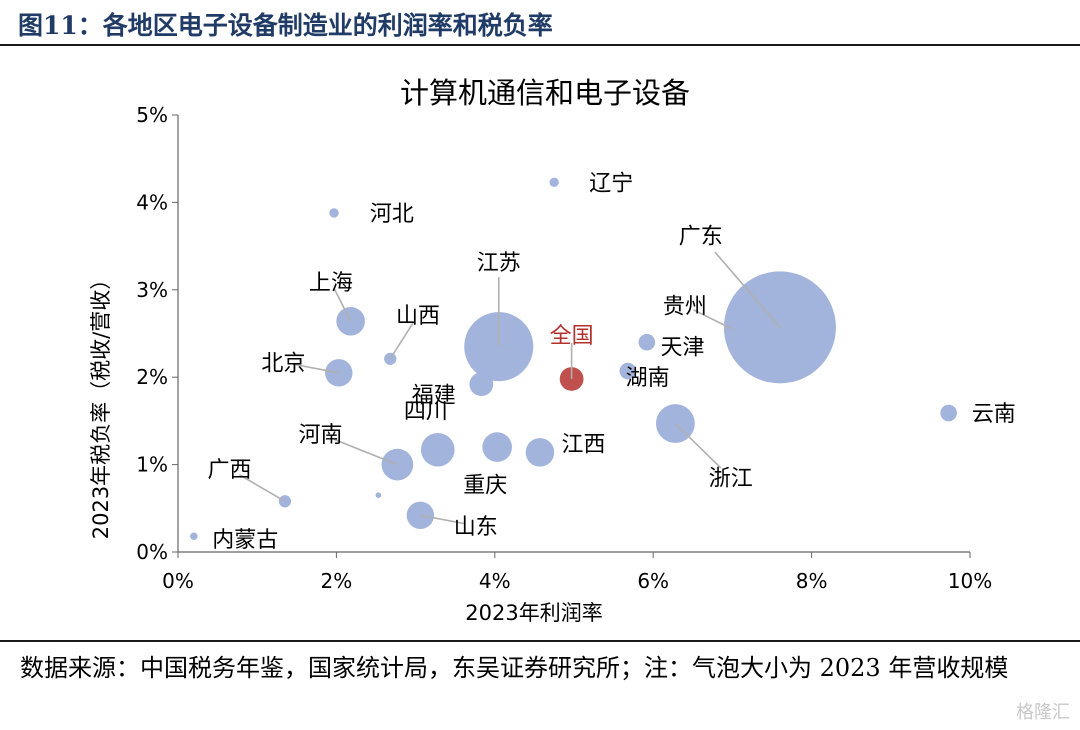  Describe the element at coordinates (540, 45) in the screenshot. I see `top-rule` at that location.